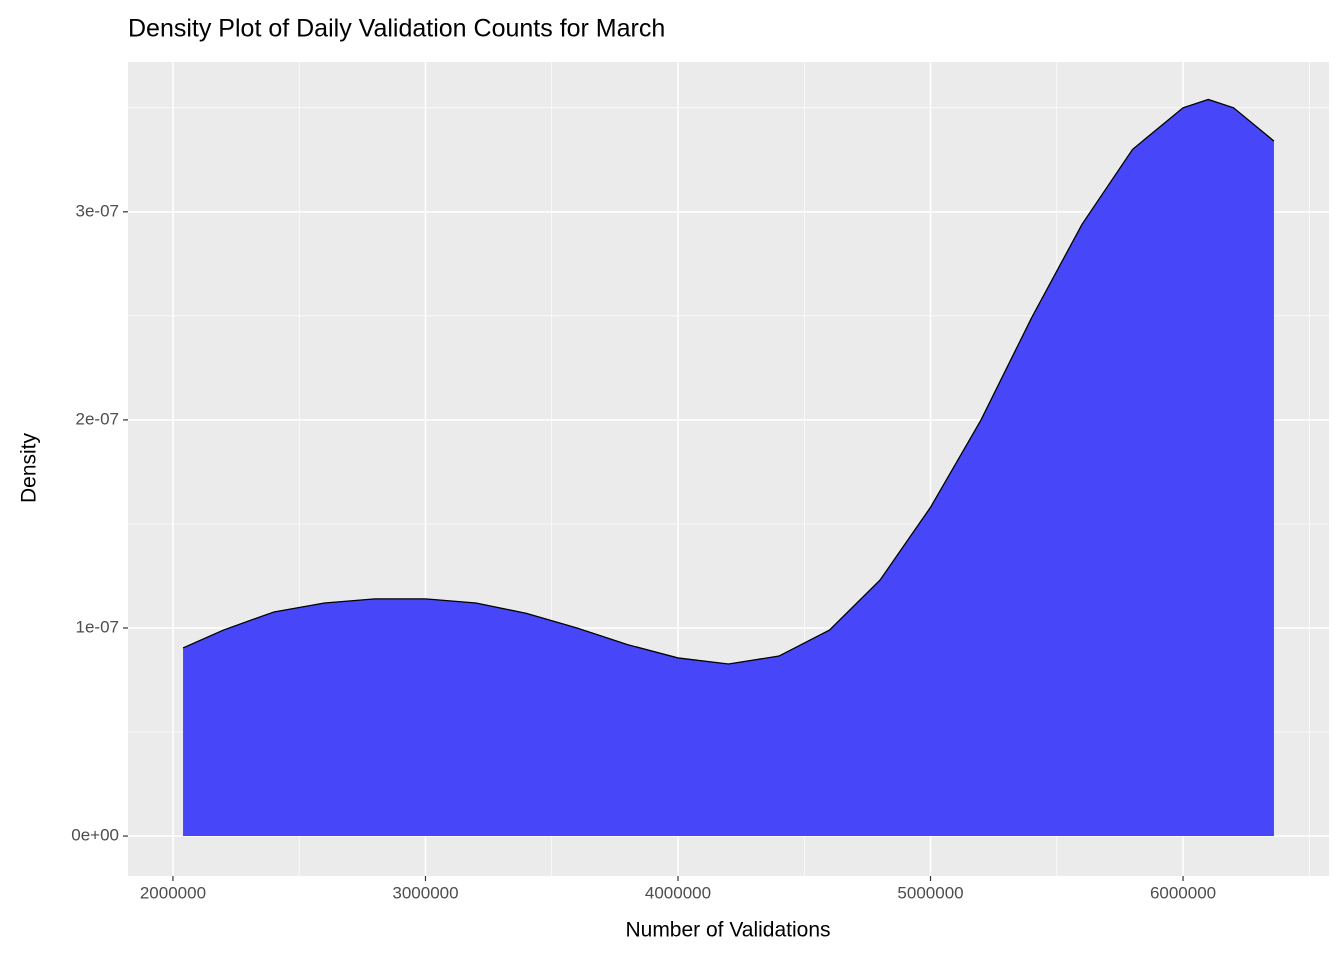 The image size is (1344, 960). Describe the element at coordinates (930, 892) in the screenshot. I see `x-tick-label: 5000000` at that location.